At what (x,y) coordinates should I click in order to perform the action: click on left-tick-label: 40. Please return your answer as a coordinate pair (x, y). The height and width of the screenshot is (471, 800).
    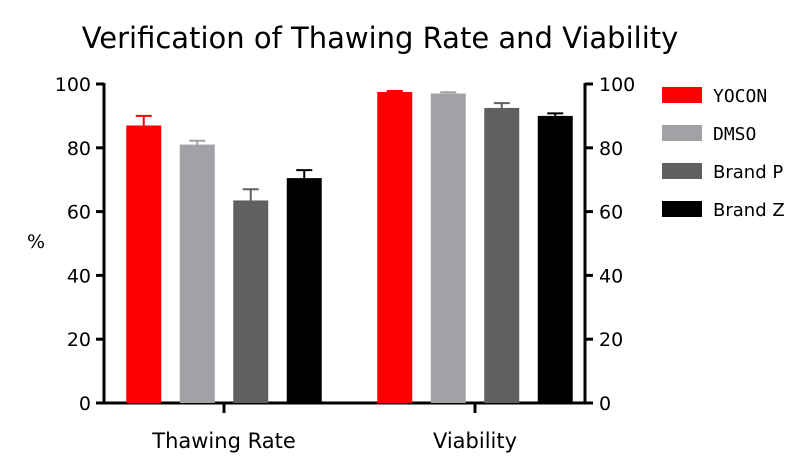
    Looking at the image, I should click on (79, 276).